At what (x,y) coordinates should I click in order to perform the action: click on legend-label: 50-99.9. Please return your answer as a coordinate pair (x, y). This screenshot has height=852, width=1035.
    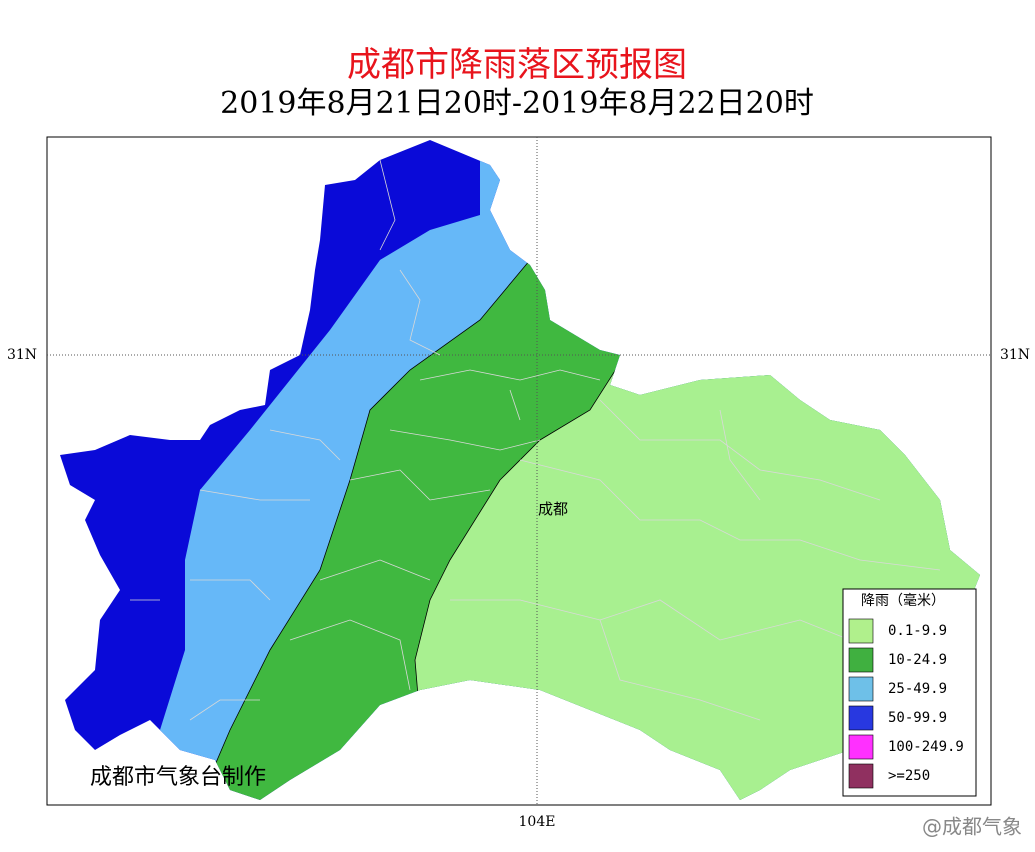
    Looking at the image, I should click on (917, 718).